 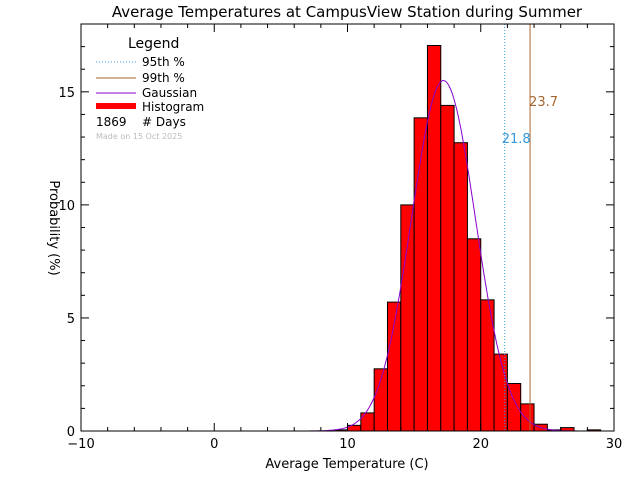 What do you see at coordinates (71, 432) in the screenshot?
I see `y-tick-label: 0` at bounding box center [71, 432].